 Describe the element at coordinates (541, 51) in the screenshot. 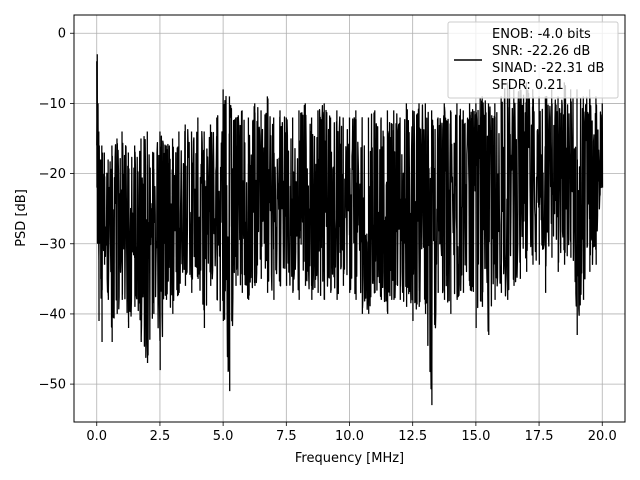

I see `legend-entry-snr: SNR: -22.26 dB` at that location.